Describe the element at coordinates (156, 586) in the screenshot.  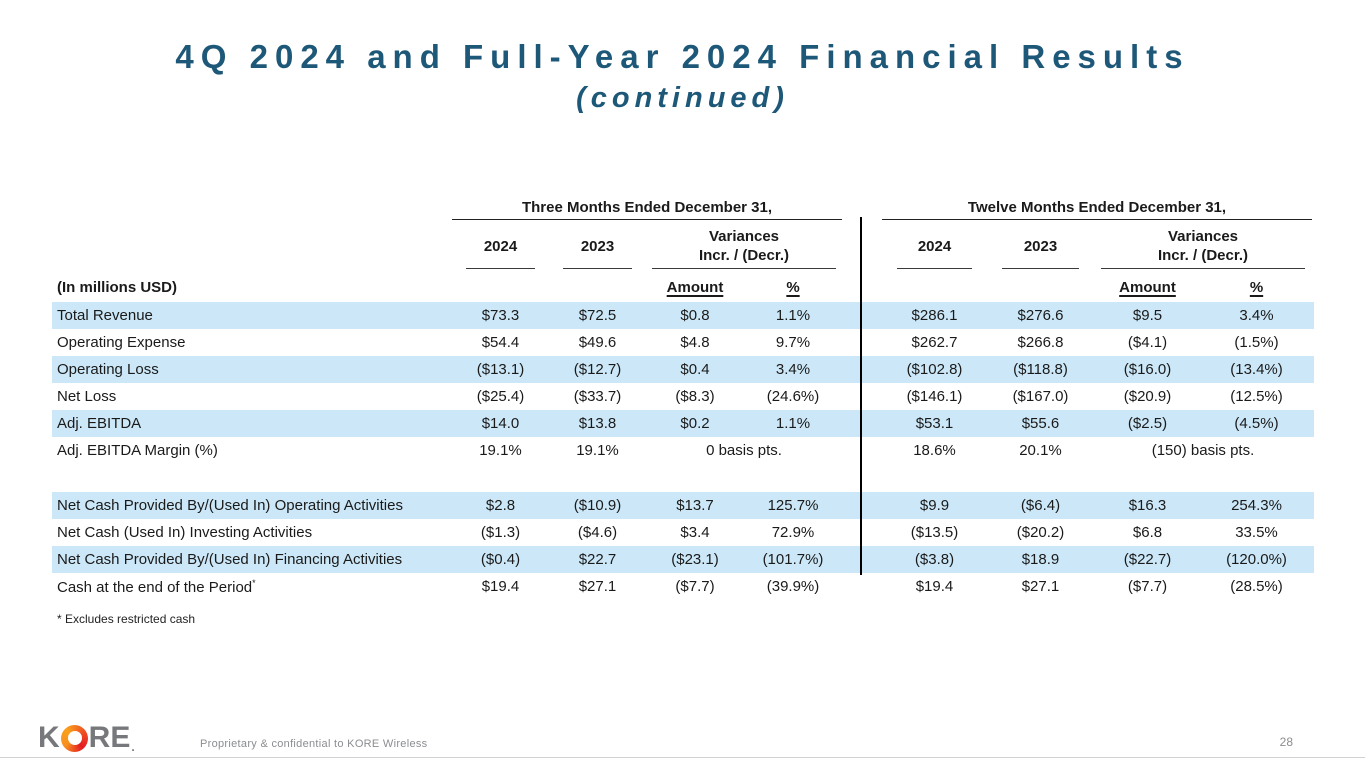
I see `row-label: Cash at the end of the Period*` at that location.